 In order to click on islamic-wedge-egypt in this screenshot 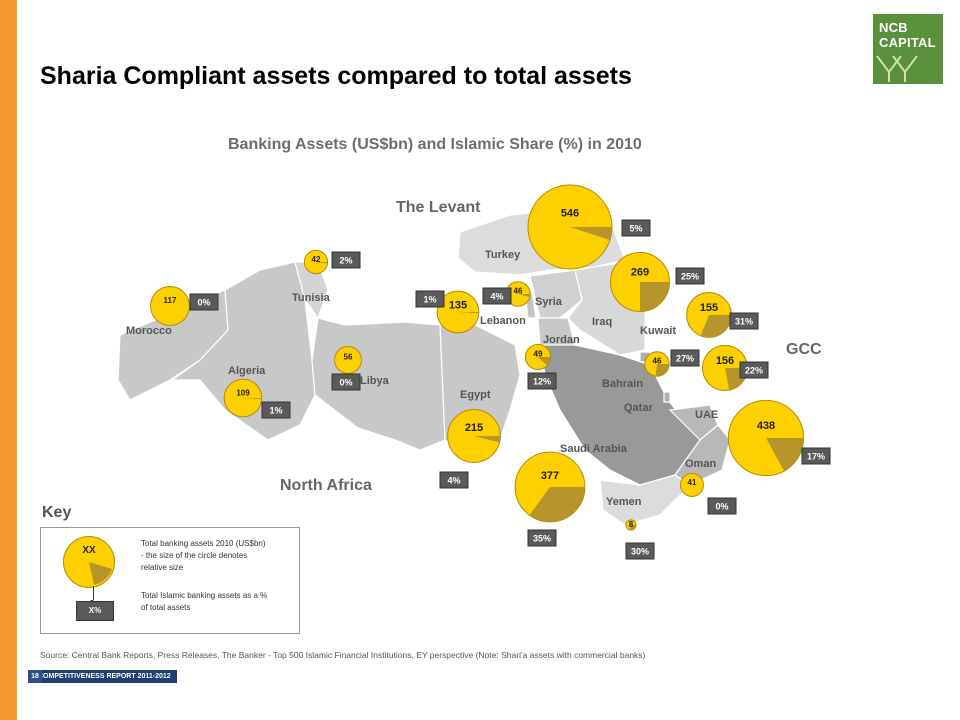, I will do `click(487, 439)`.